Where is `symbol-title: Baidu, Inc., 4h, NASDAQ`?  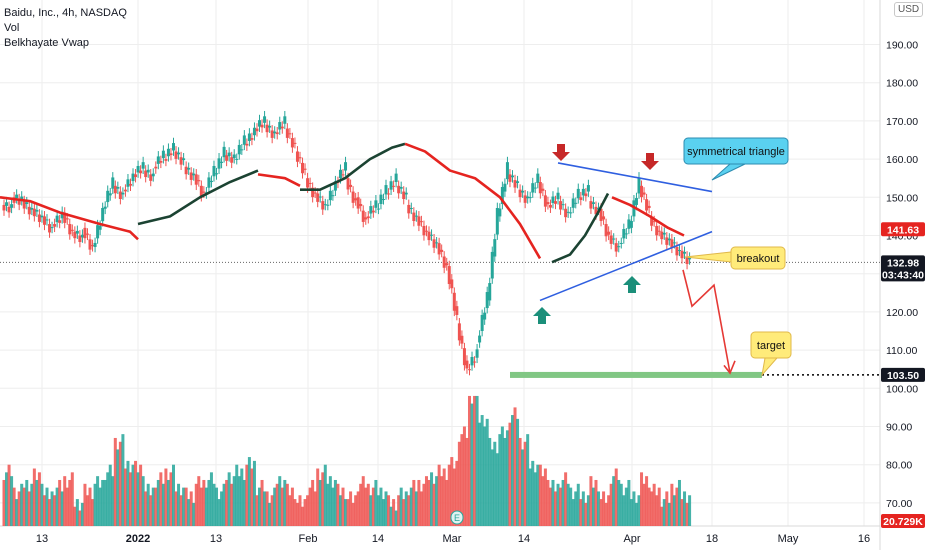 symbol-title: Baidu, Inc., 4h, NASDAQ is located at coordinates (65, 13).